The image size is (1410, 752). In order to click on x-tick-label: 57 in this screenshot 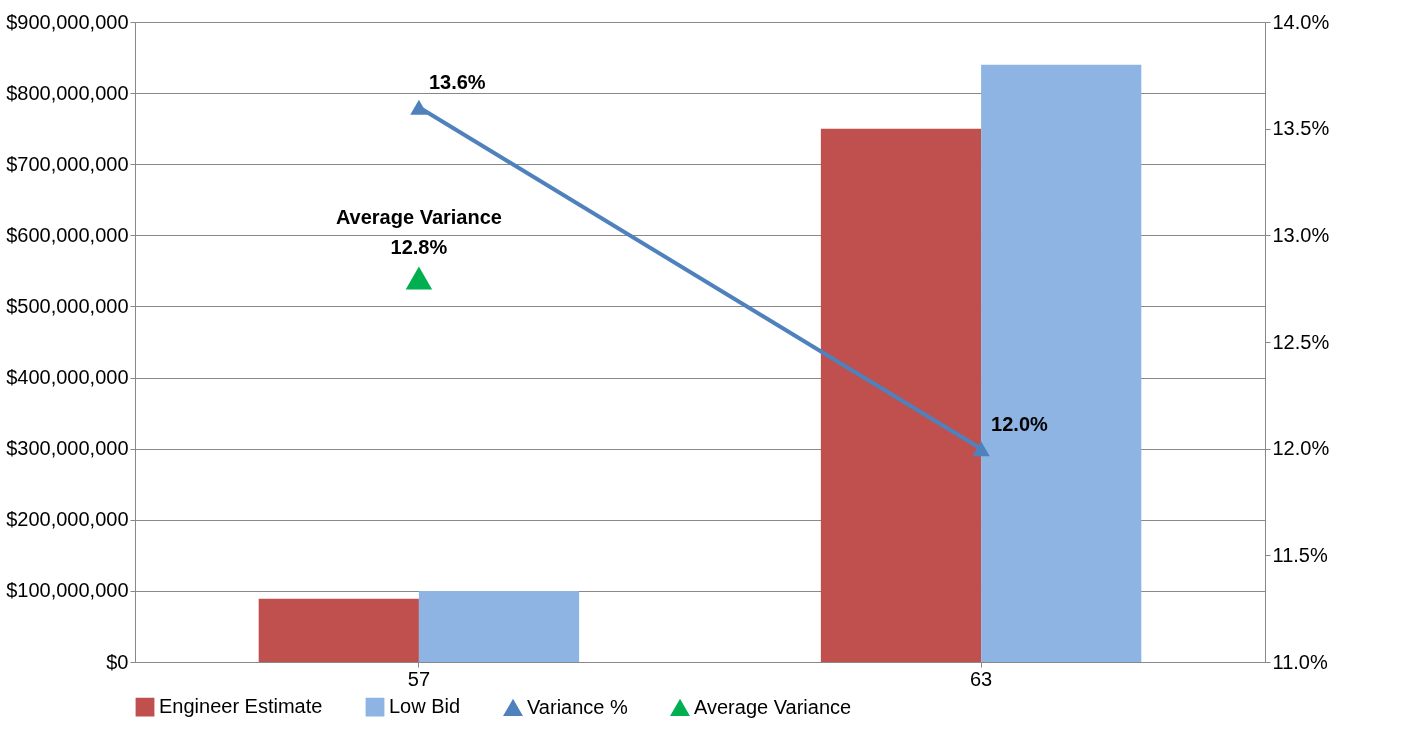, I will do `click(419, 678)`.